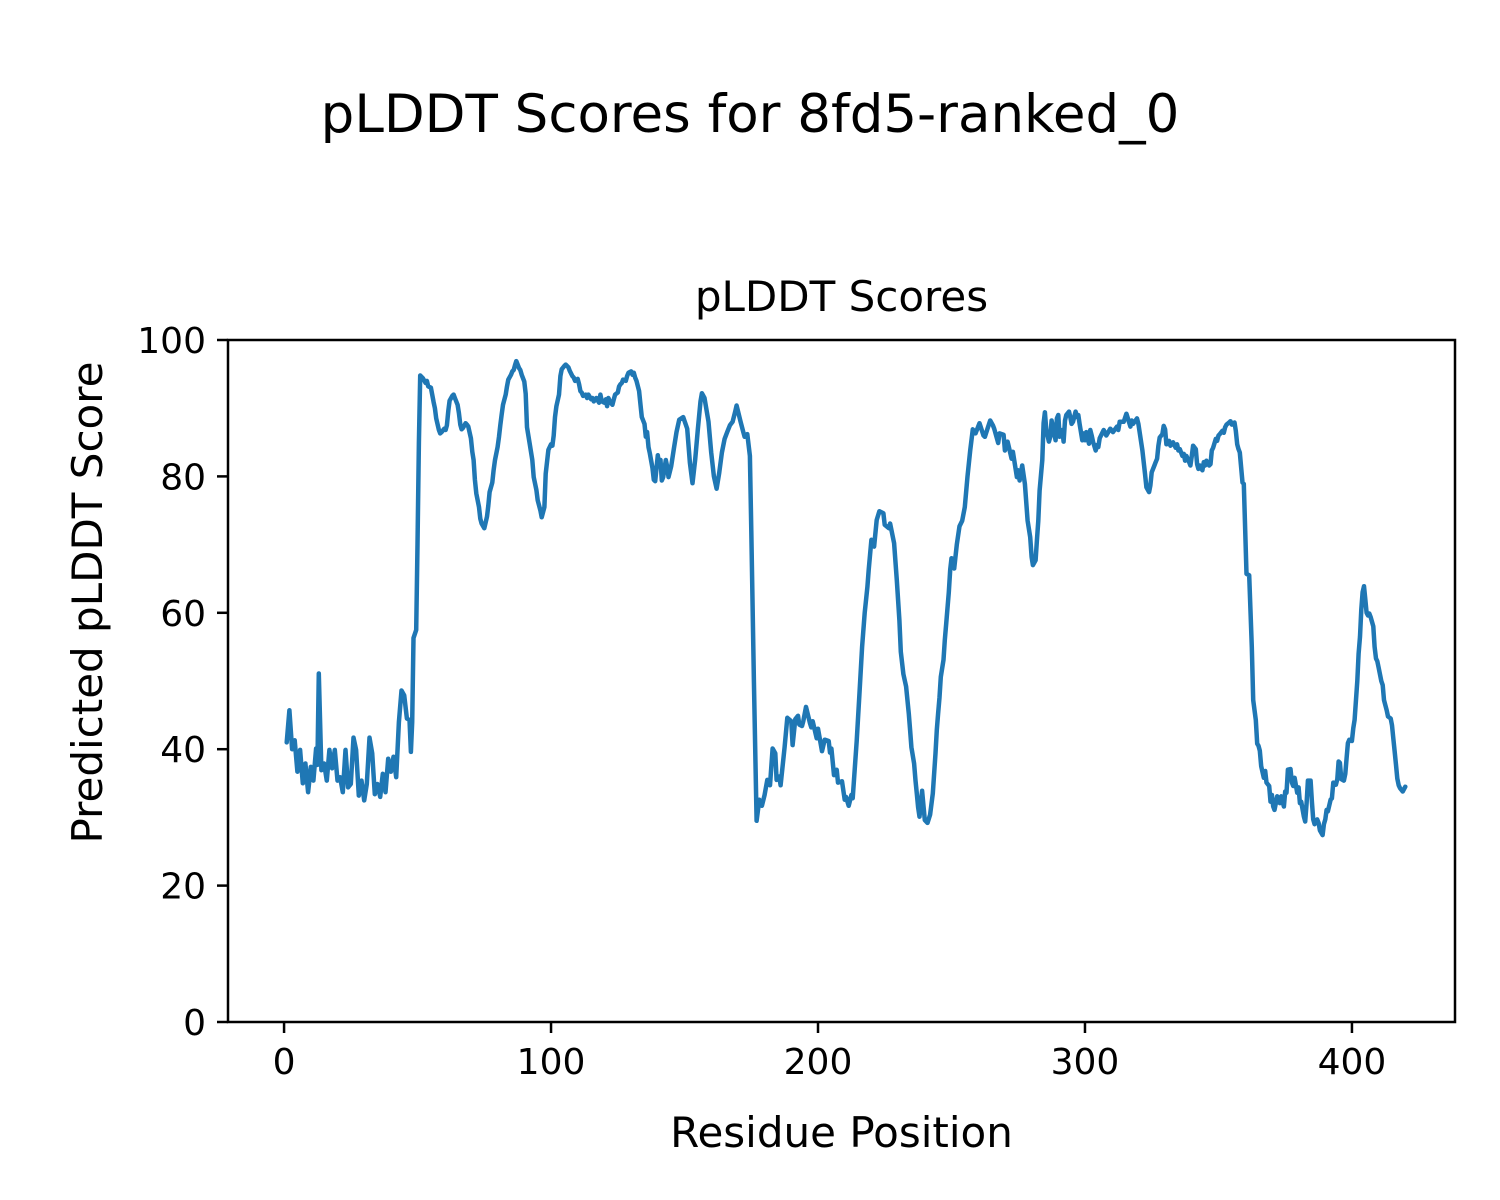 Image resolution: width=1500 pixels, height=1200 pixels. I want to click on y-tick-label: 100, so click(171, 341).